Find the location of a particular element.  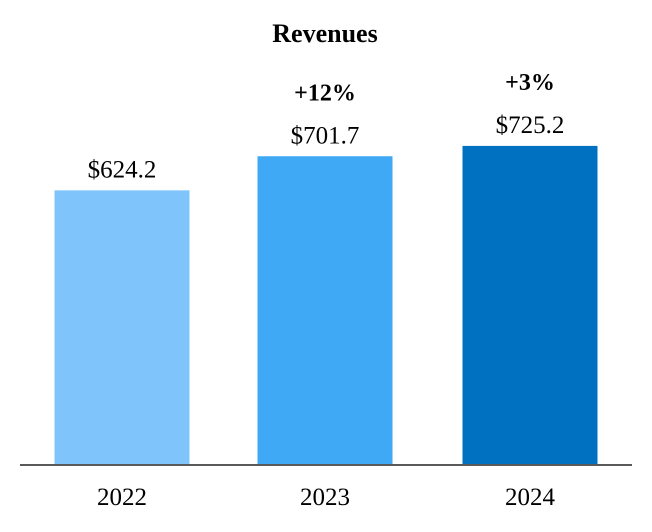

x-tick-label-2023: 2023 is located at coordinates (325, 497).